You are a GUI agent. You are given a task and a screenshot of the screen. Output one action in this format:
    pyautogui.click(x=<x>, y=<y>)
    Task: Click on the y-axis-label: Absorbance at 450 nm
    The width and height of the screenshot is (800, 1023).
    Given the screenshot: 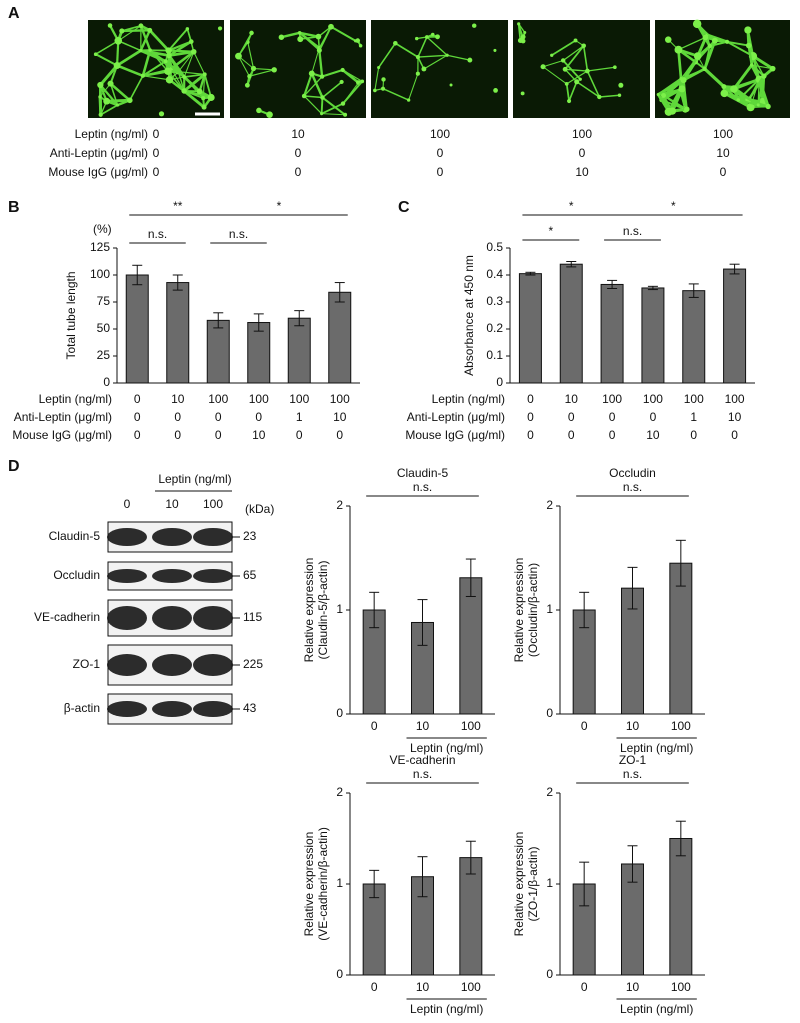 What is the action you would take?
    pyautogui.click(x=469, y=315)
    